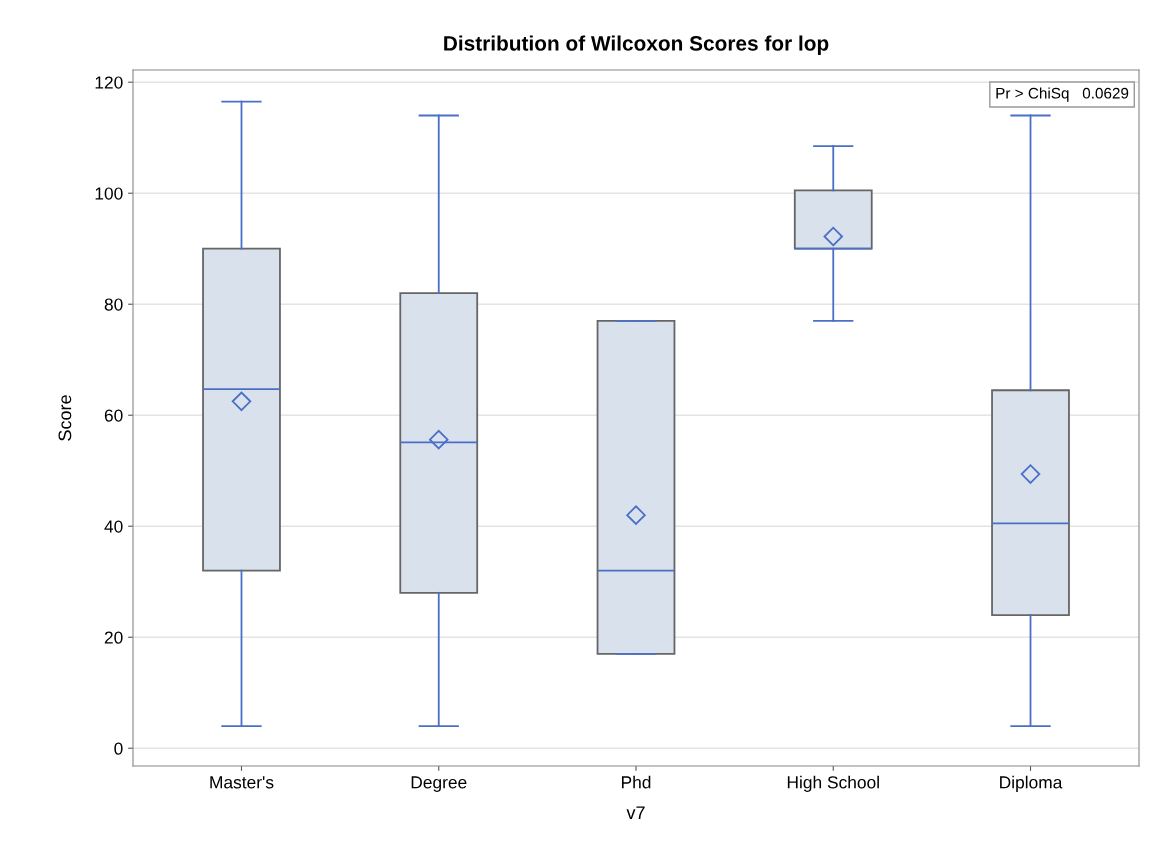 Image resolution: width=1153 pixels, height=866 pixels. Describe the element at coordinates (113, 304) in the screenshot. I see `y-tick-label: 80` at that location.